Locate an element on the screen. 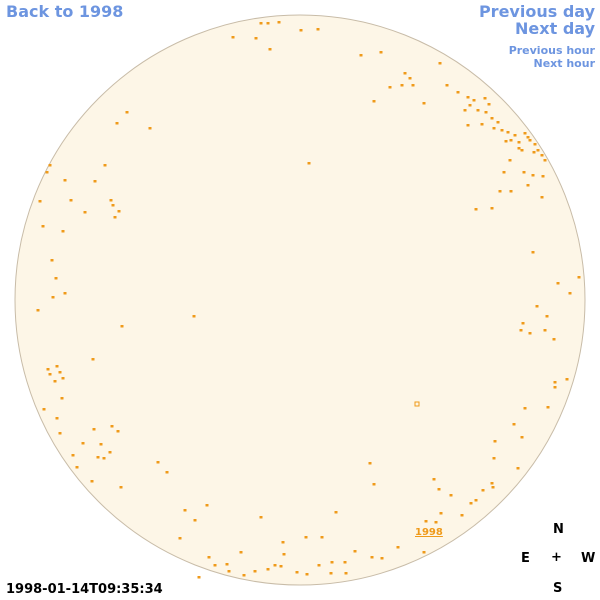  previous-hour-link: Previous hour is located at coordinates (551, 50).